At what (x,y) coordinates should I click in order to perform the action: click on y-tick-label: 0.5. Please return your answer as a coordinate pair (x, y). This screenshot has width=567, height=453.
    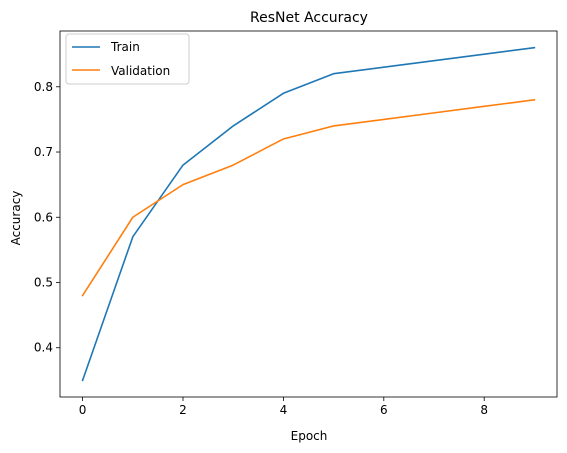
    Looking at the image, I should click on (43, 283).